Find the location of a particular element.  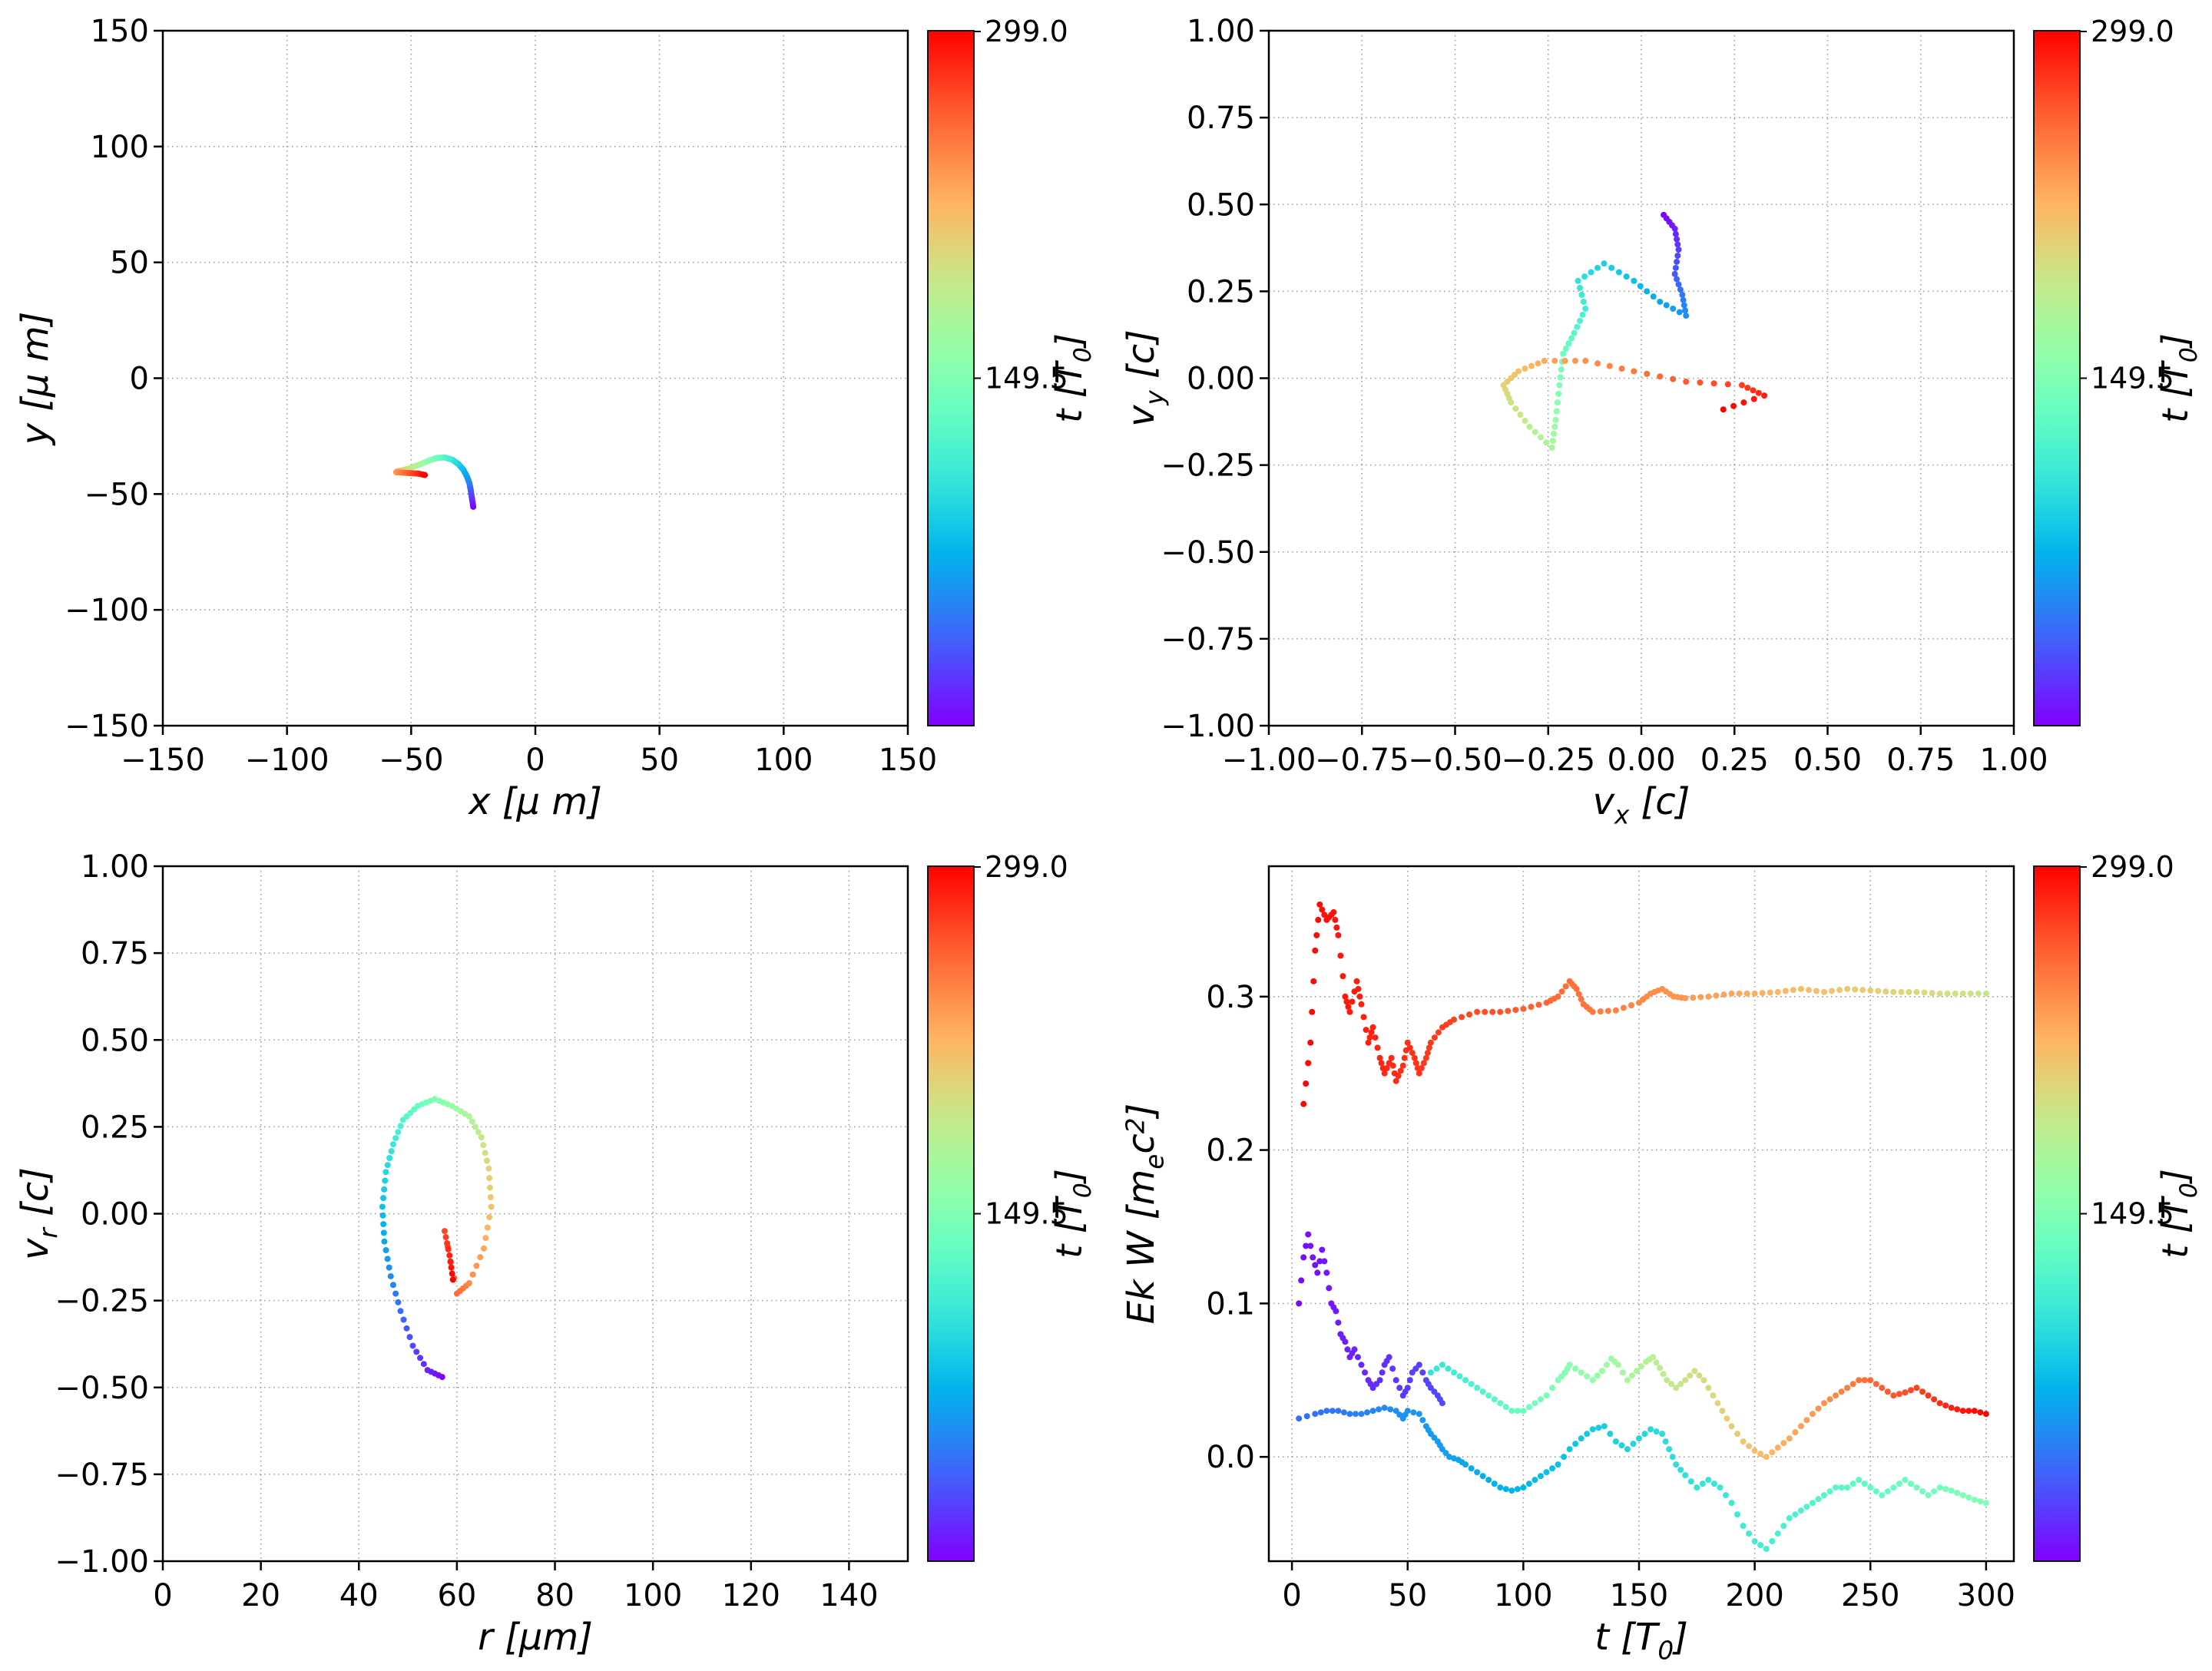

x-tick-label: 120 is located at coordinates (751, 1595).